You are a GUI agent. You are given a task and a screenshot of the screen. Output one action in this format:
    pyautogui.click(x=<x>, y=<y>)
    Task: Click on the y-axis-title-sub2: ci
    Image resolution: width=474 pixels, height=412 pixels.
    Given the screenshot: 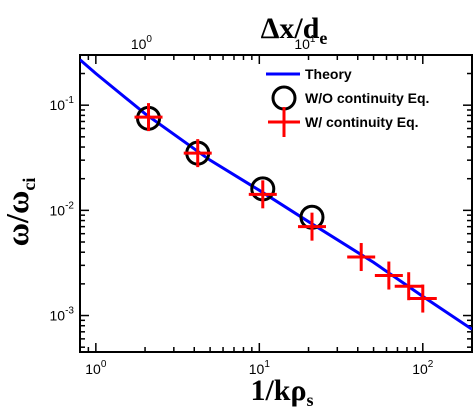 What is the action you would take?
    pyautogui.click(x=29, y=184)
    